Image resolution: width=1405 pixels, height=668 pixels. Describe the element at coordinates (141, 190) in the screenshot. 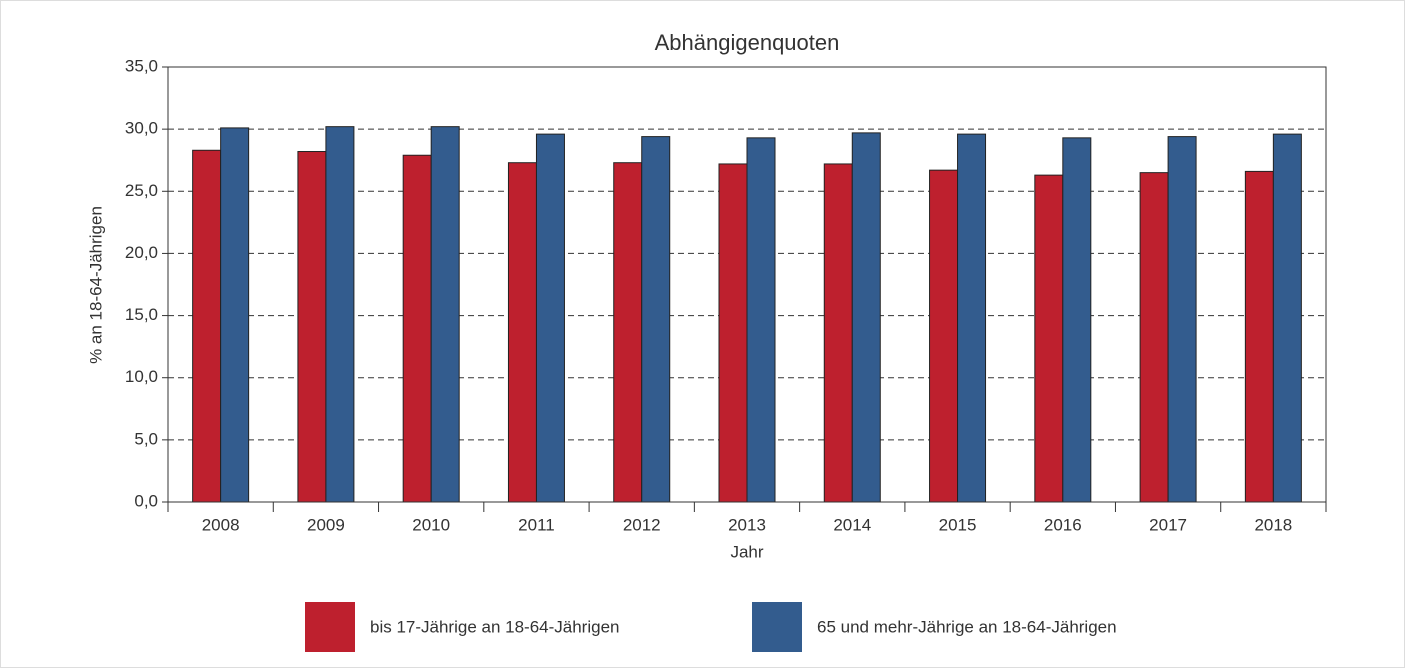

I see `y-tick-label: 25,0` at that location.